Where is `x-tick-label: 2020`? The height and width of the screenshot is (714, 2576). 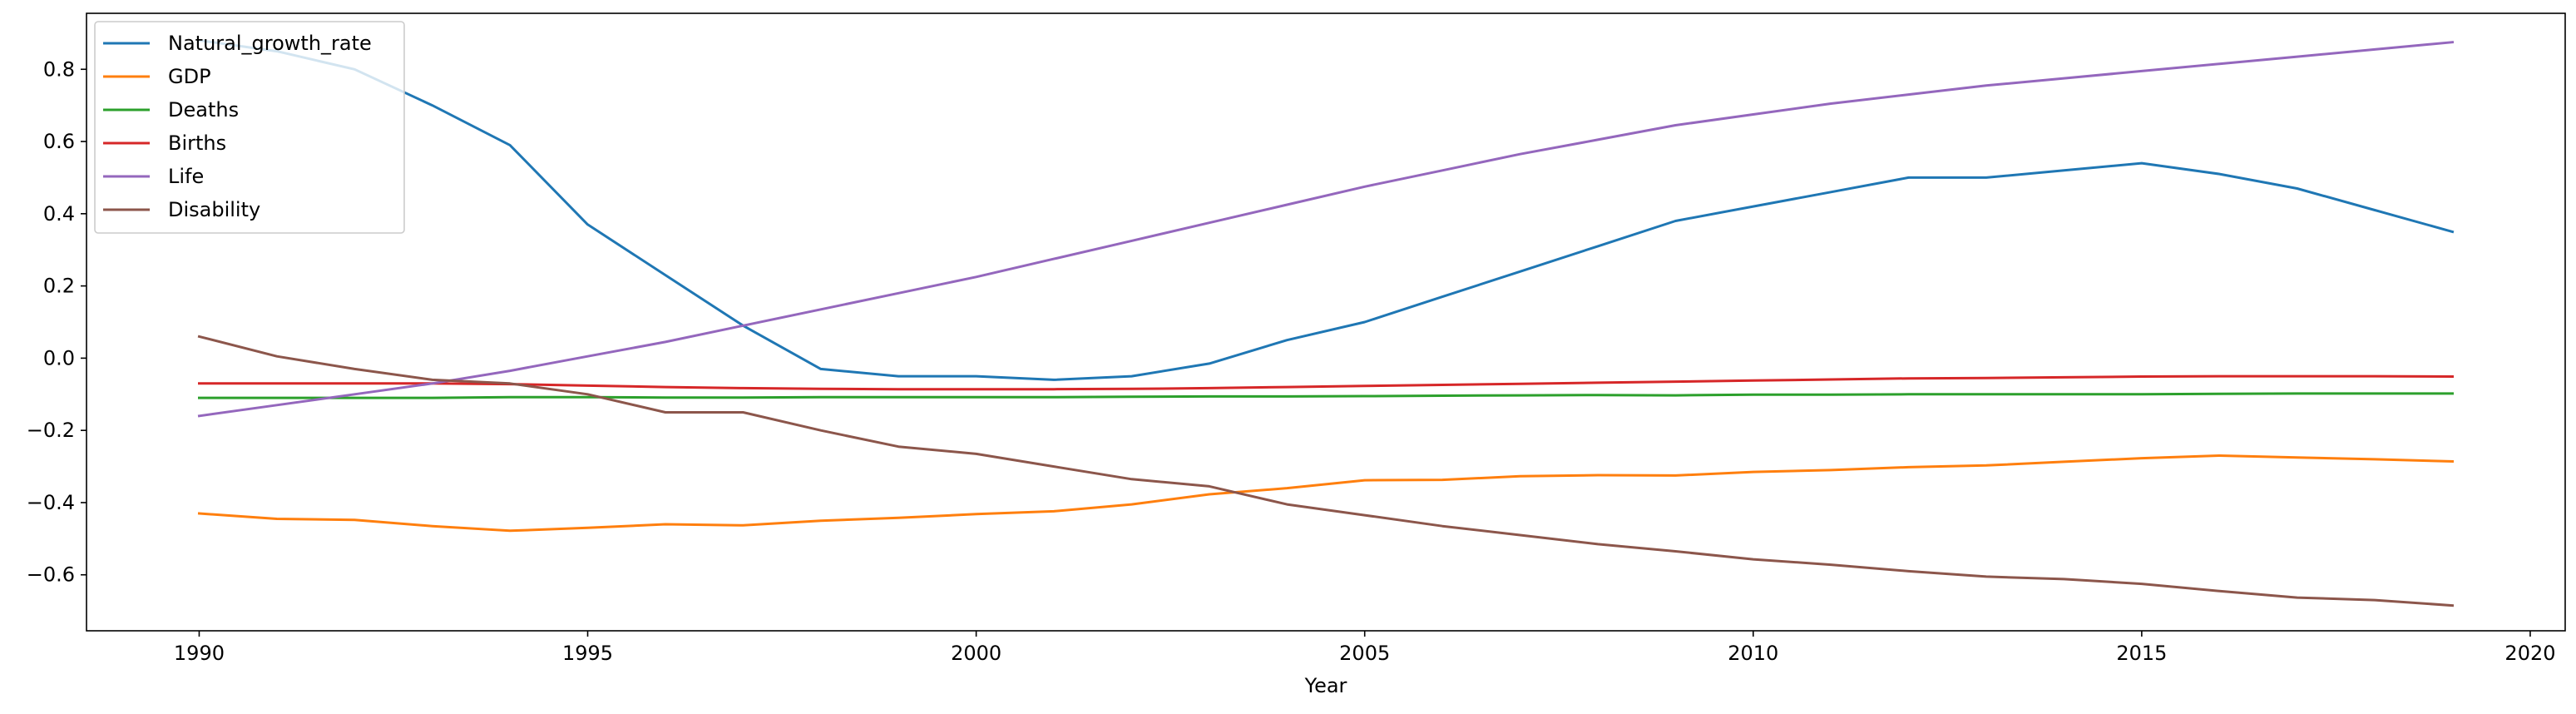 x-tick-label: 2020 is located at coordinates (2529, 653).